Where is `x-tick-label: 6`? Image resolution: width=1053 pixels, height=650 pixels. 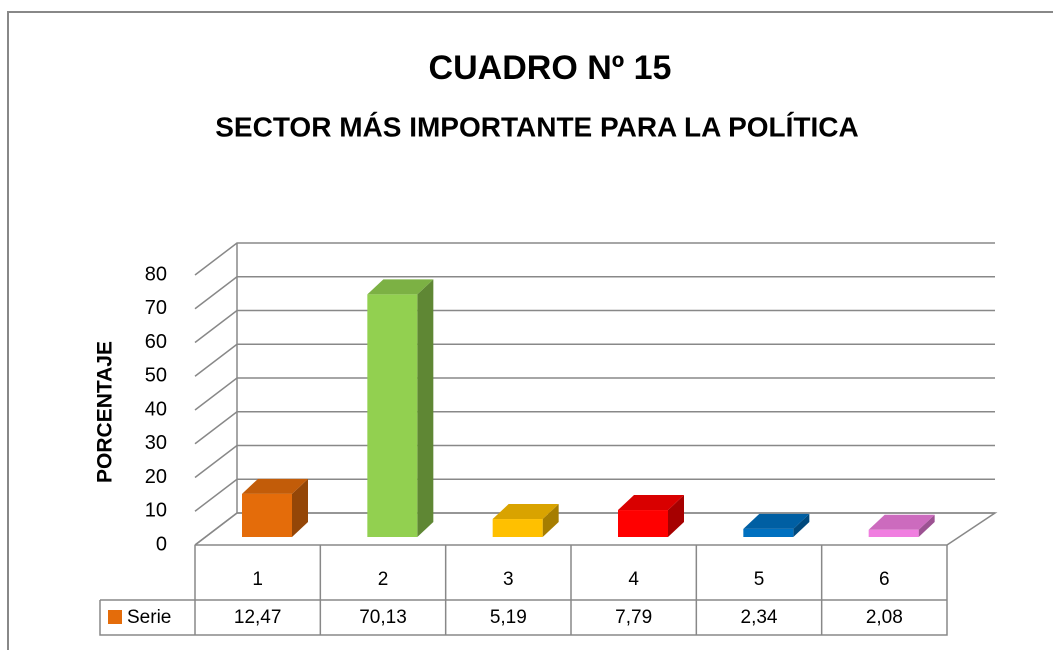 x-tick-label: 6 is located at coordinates (884, 579).